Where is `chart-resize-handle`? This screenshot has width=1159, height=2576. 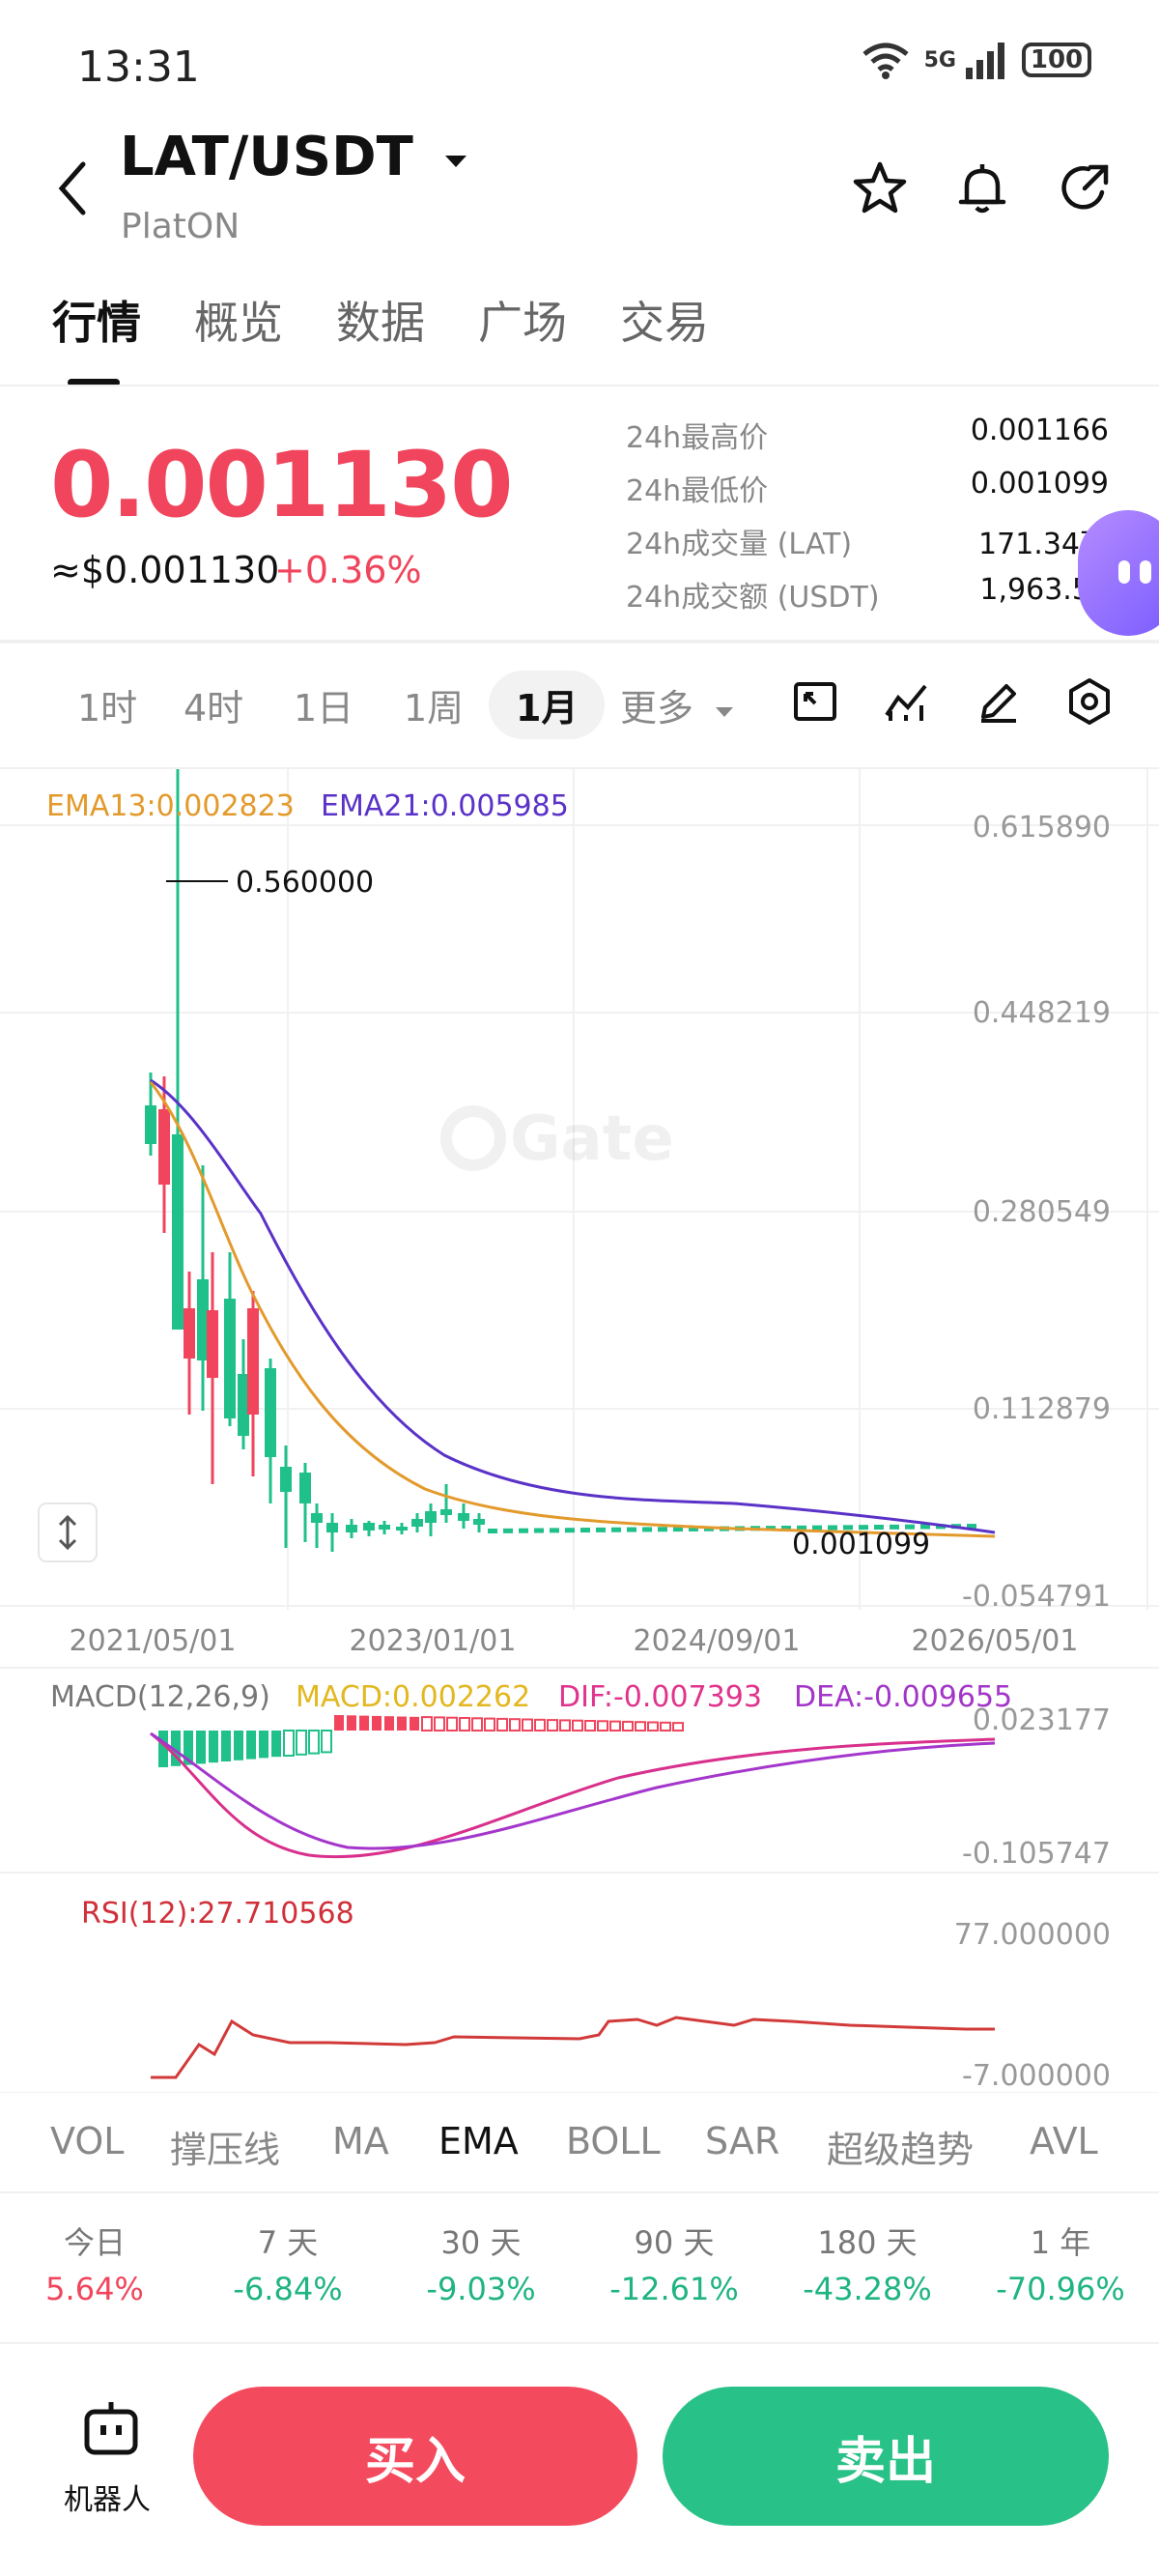 chart-resize-handle is located at coordinates (68, 1533).